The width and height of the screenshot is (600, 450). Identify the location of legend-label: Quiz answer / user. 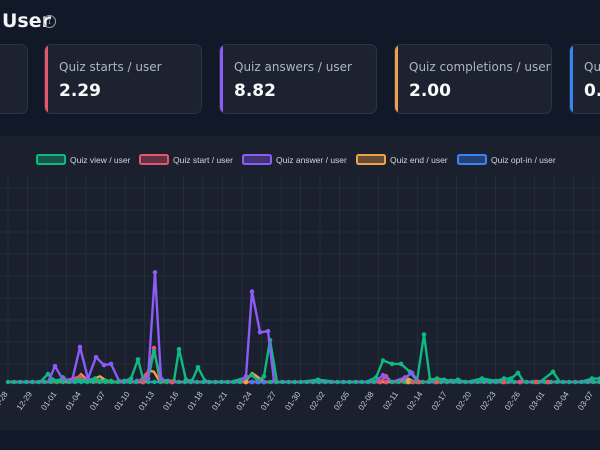
(311, 160).